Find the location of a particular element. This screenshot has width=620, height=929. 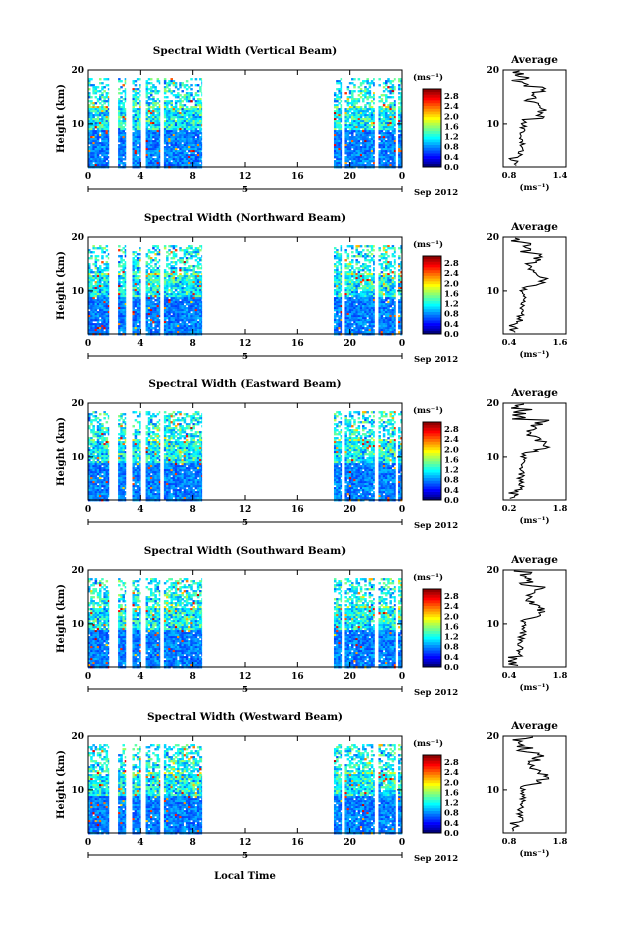

colorbar-segment is located at coordinates (432, 143).